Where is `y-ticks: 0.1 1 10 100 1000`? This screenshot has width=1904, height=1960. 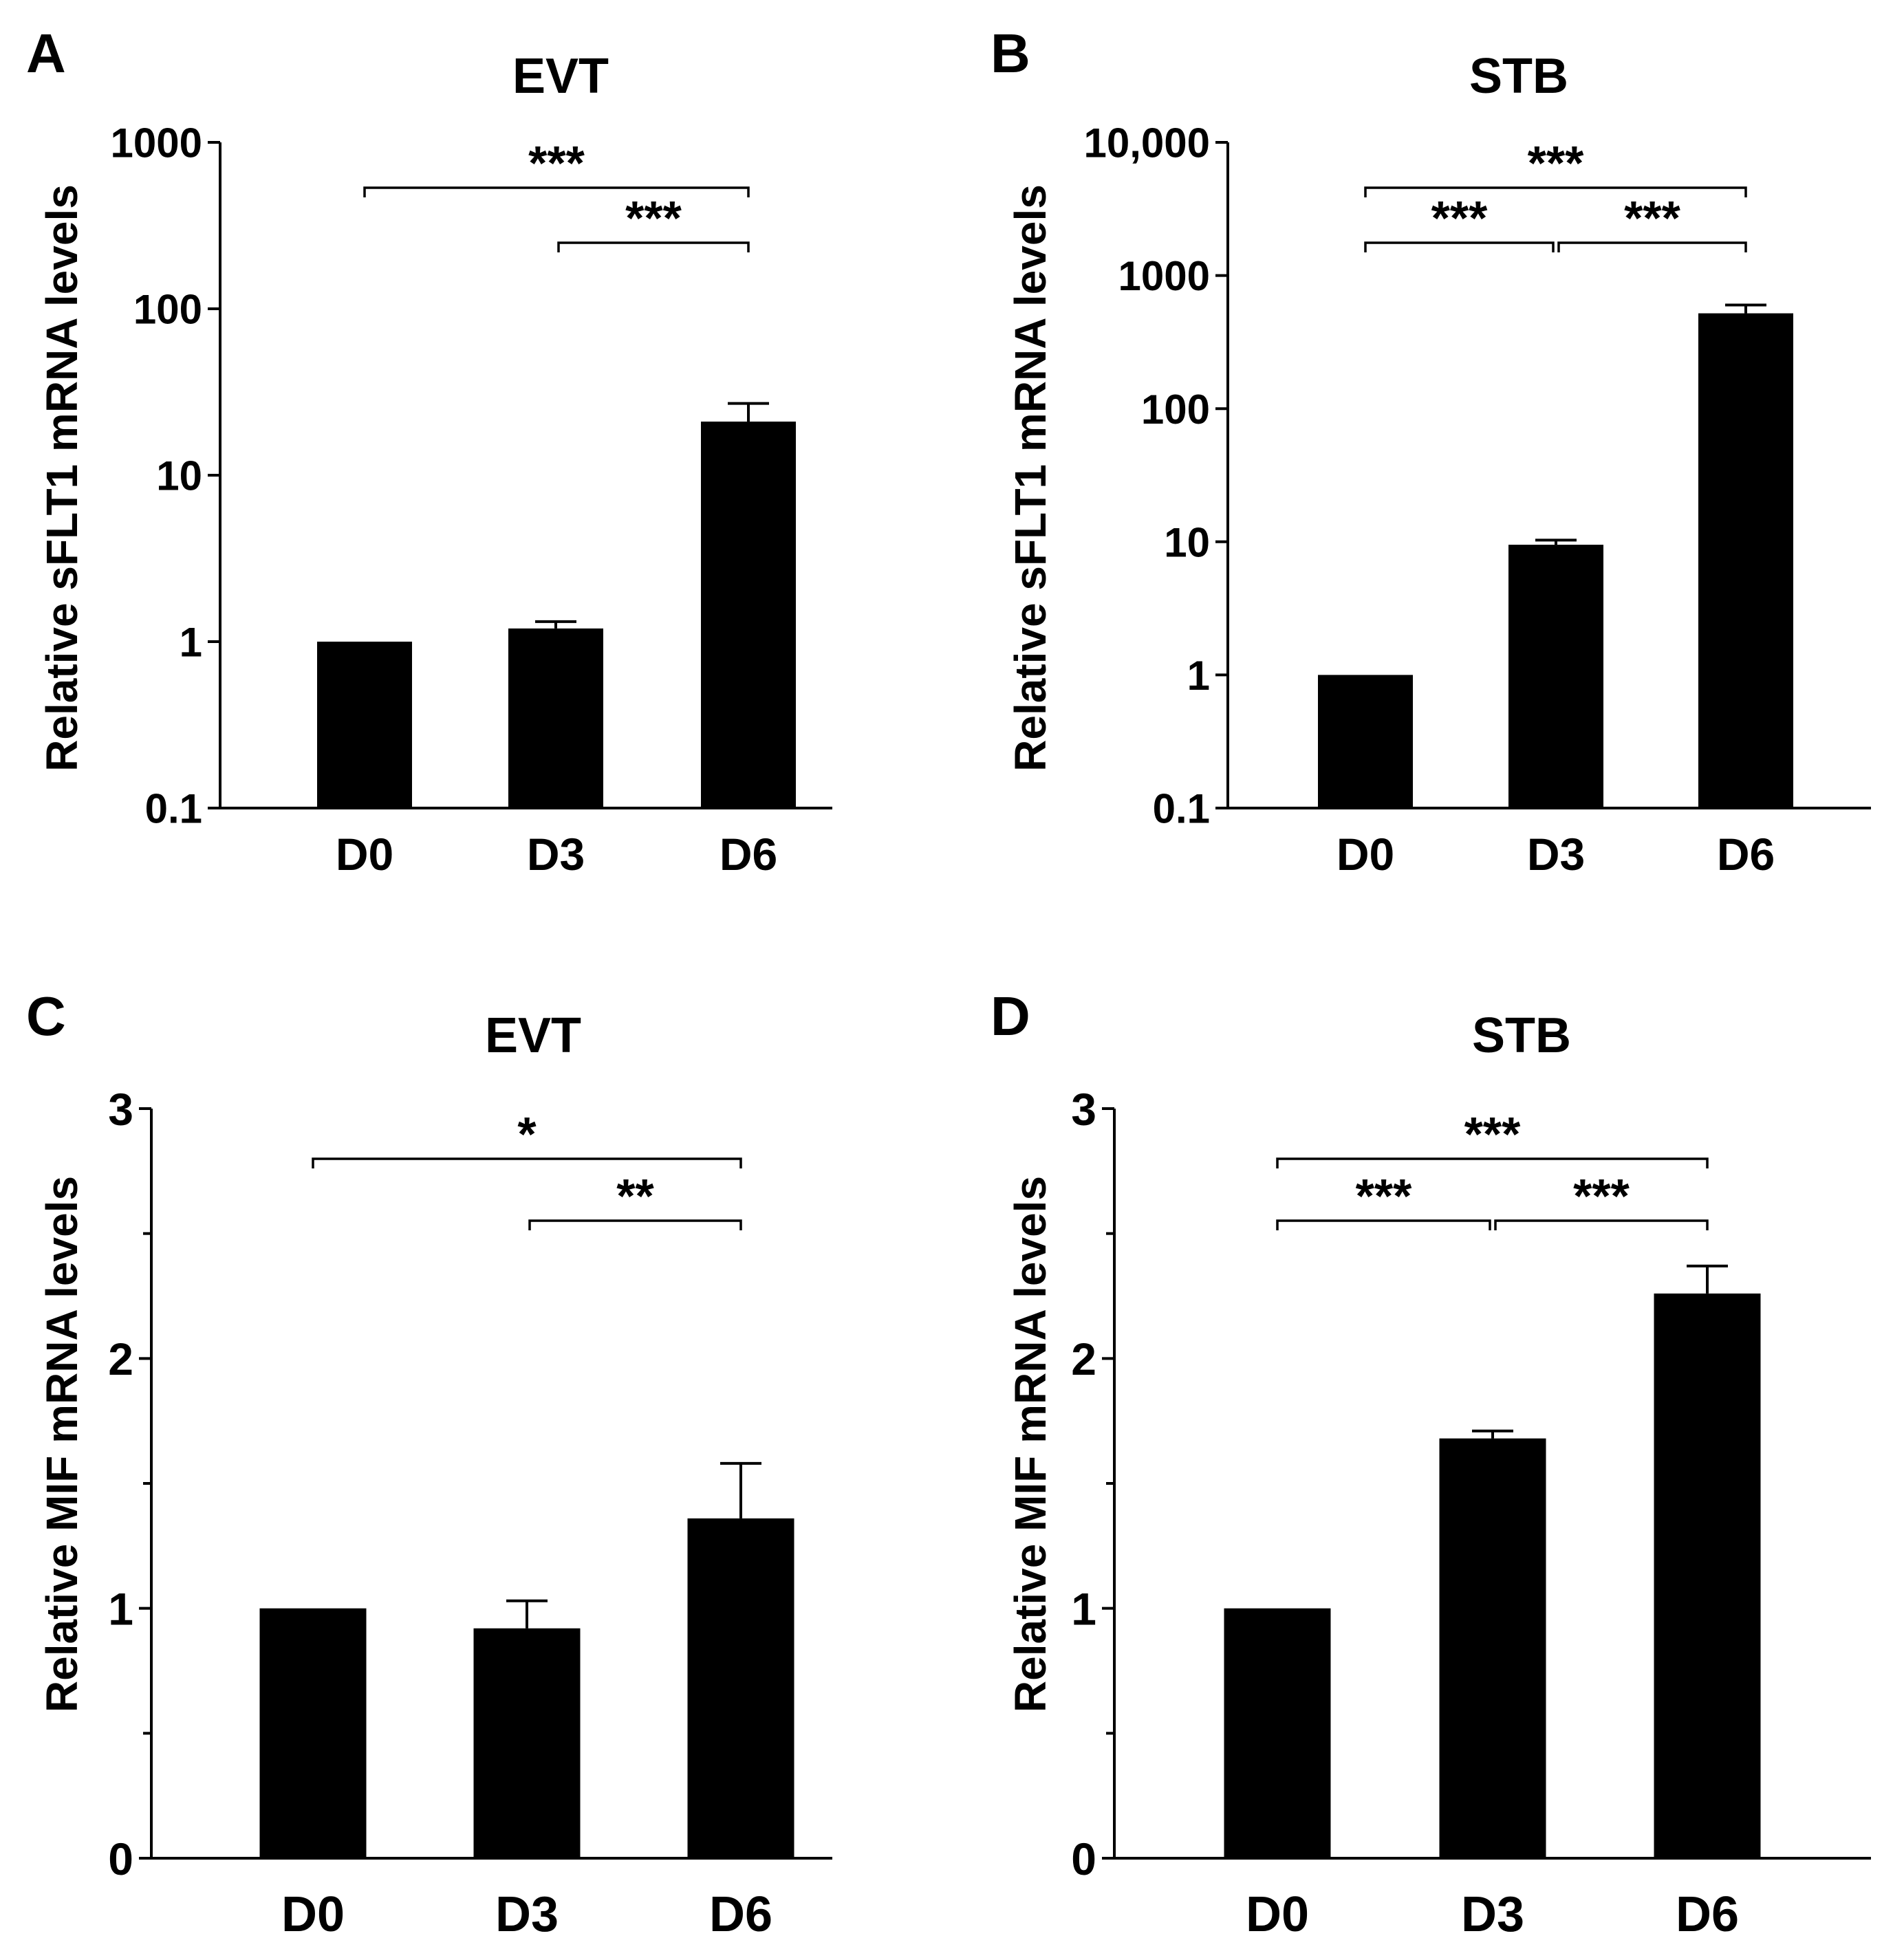
y-ticks: 0.1 1 10 100 1000 is located at coordinates (165, 476).